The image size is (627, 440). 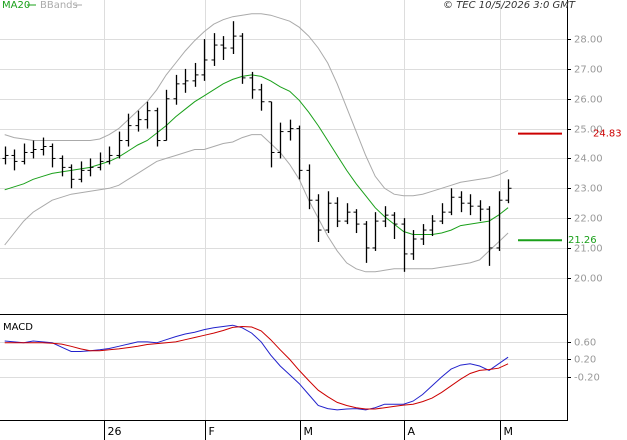 What do you see at coordinates (607, 134) in the screenshot?
I see `price-tag-label: 24.83` at bounding box center [607, 134].